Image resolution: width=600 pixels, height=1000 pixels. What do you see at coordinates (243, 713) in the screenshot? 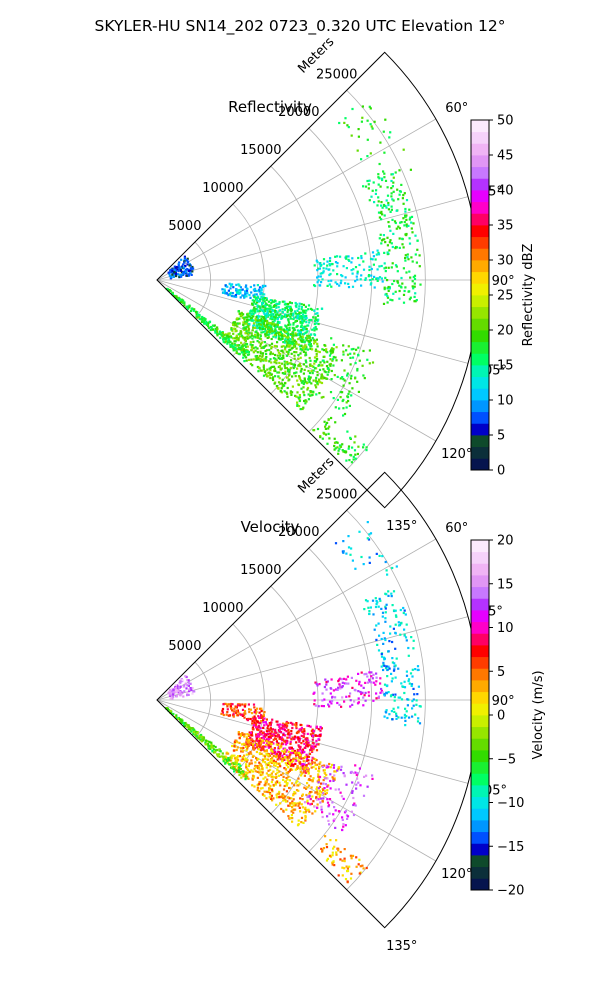
I see `radar-echo-cluster` at bounding box center [243, 713].